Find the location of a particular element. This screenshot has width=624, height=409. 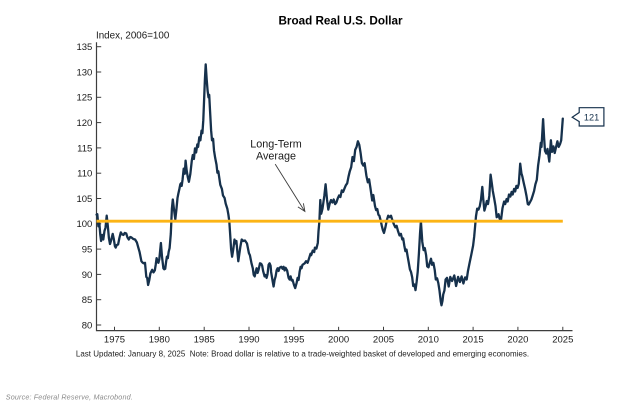

svg-text: 105 is located at coordinates (84, 199).